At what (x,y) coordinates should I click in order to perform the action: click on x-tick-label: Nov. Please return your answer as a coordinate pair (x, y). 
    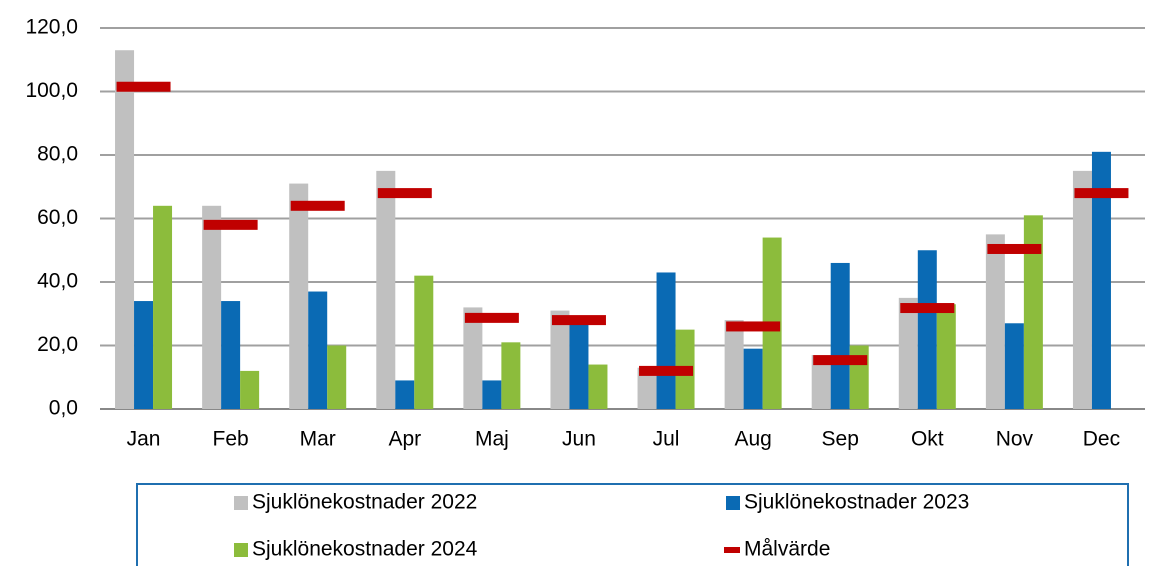
    Looking at the image, I should click on (1015, 439).